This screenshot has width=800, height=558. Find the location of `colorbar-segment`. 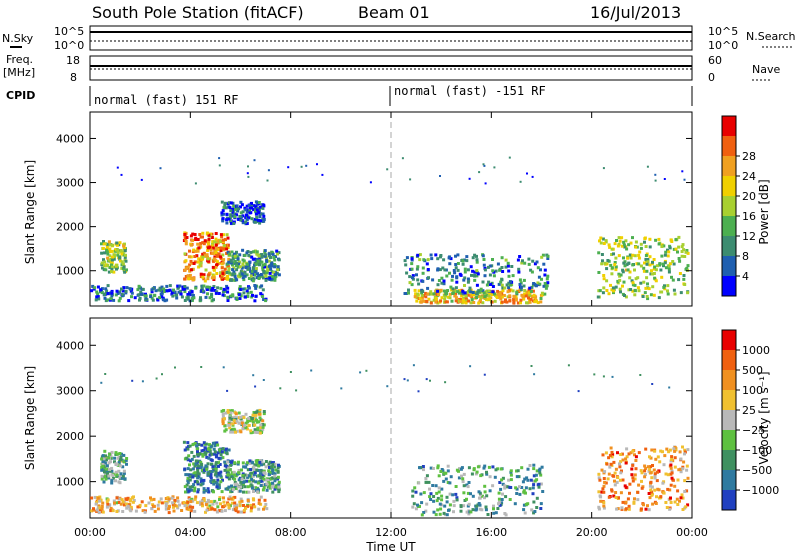

colorbar-segment is located at coordinates (729, 186).